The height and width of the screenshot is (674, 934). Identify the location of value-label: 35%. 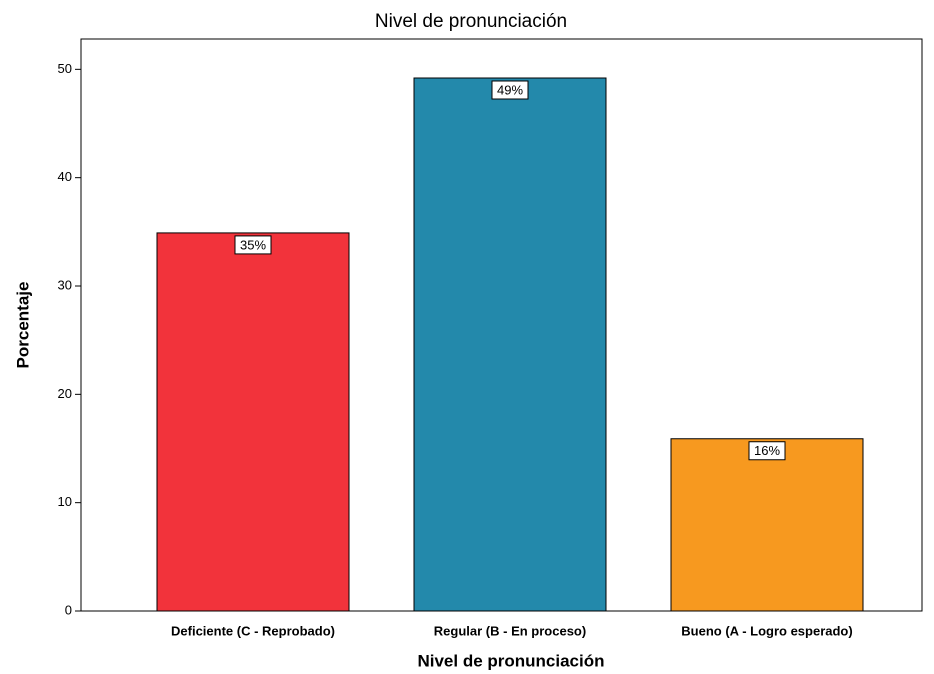
(253, 244).